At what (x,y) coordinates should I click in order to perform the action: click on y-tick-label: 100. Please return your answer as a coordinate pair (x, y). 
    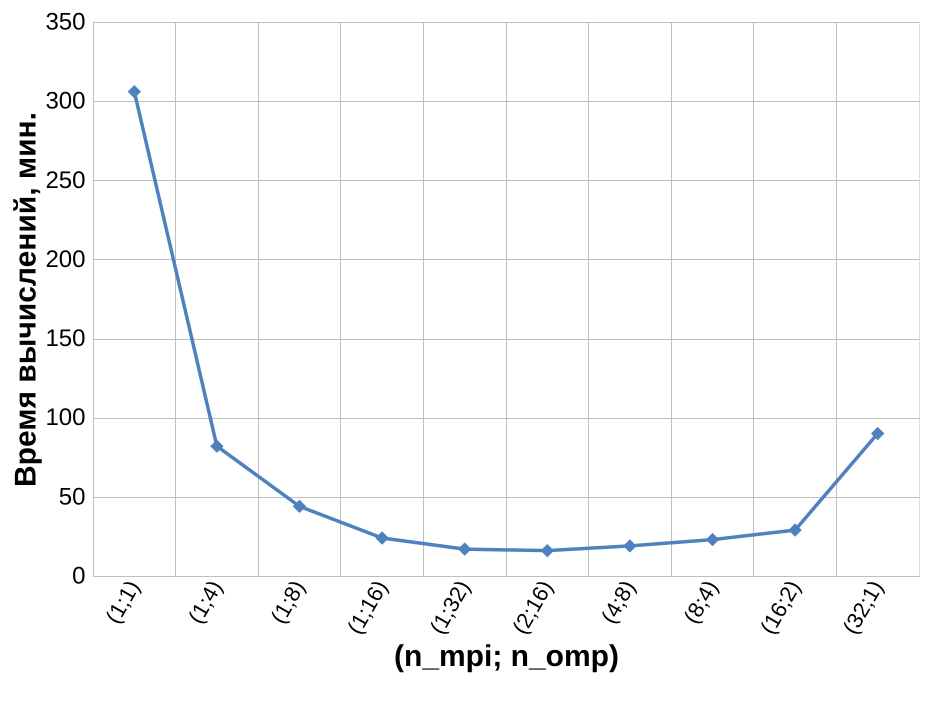
    Looking at the image, I should click on (65, 418).